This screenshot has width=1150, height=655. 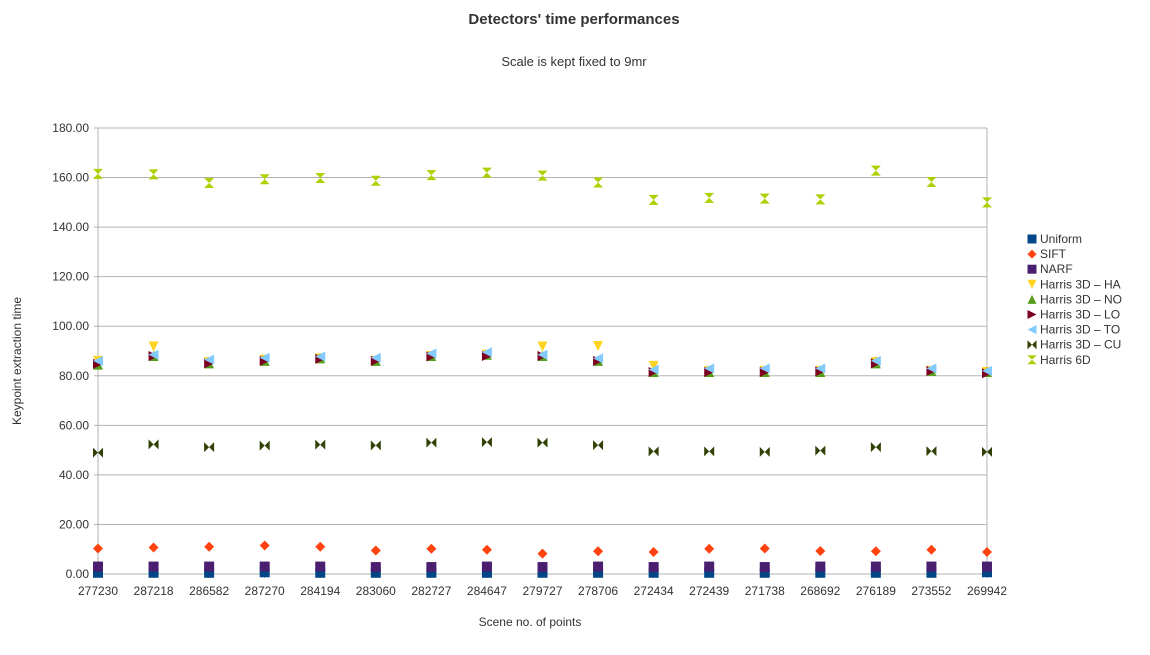 I want to click on chart-subtitle: Scale is kept fixed to 9mr, so click(x=574, y=61).